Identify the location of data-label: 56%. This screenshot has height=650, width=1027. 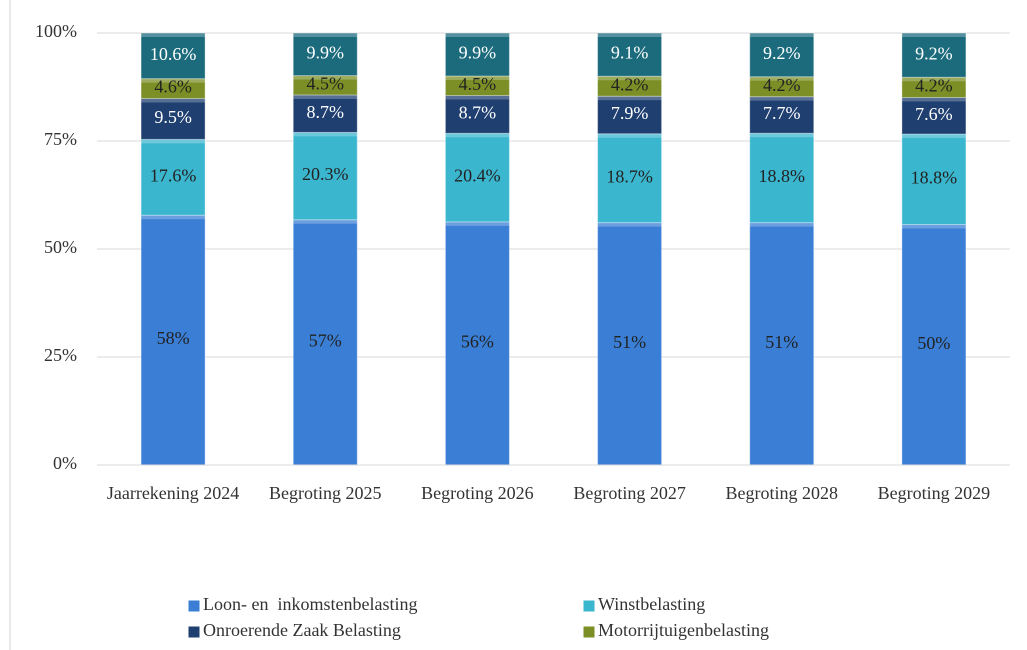
(477, 342).